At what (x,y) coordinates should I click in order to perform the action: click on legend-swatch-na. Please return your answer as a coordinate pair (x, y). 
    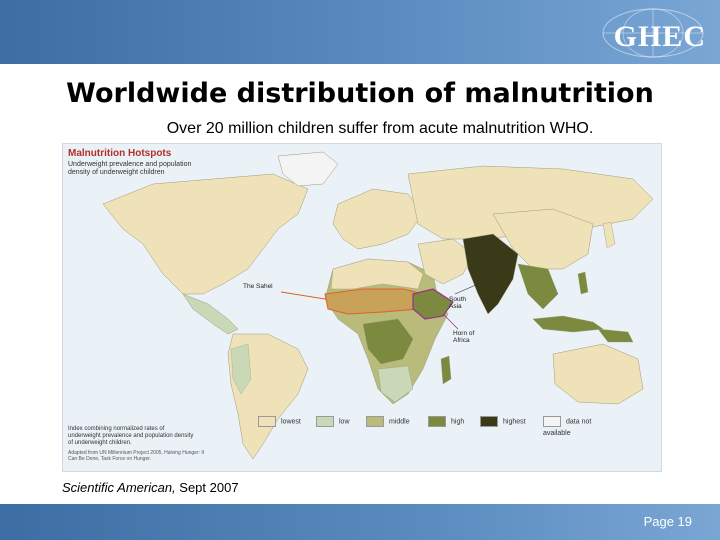
    Looking at the image, I should click on (552, 421).